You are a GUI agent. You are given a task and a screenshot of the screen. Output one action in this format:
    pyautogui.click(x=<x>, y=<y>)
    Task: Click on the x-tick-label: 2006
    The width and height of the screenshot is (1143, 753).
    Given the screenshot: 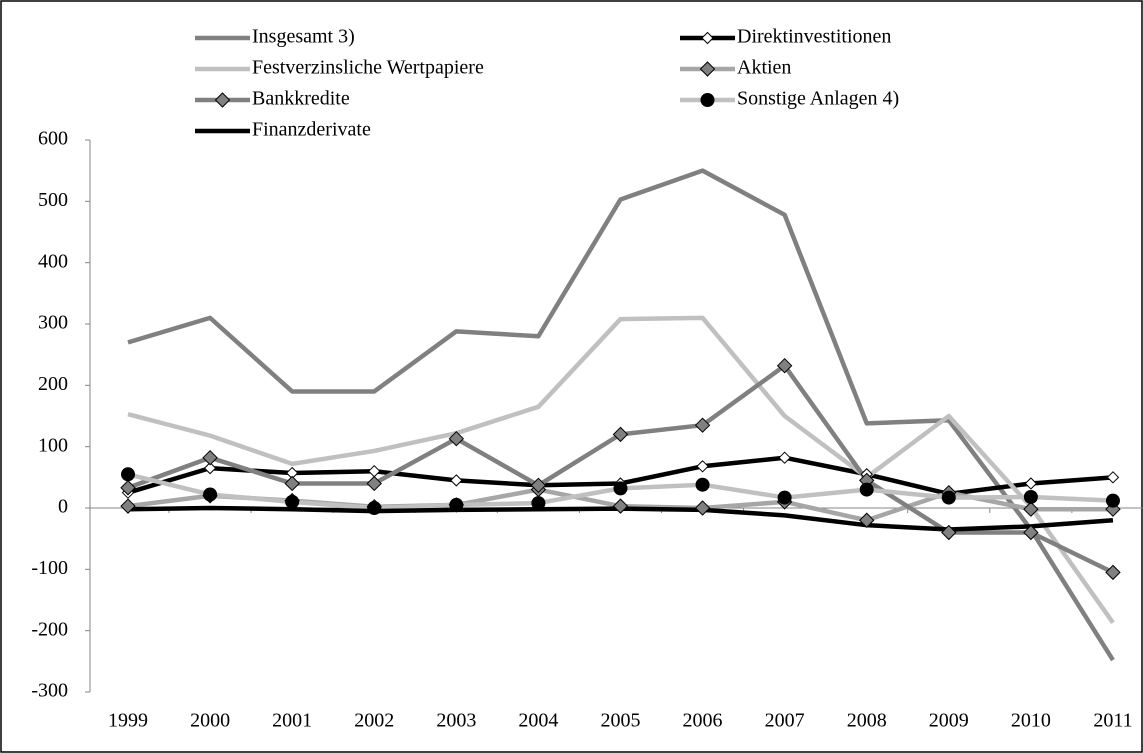 What is the action you would take?
    pyautogui.click(x=703, y=721)
    